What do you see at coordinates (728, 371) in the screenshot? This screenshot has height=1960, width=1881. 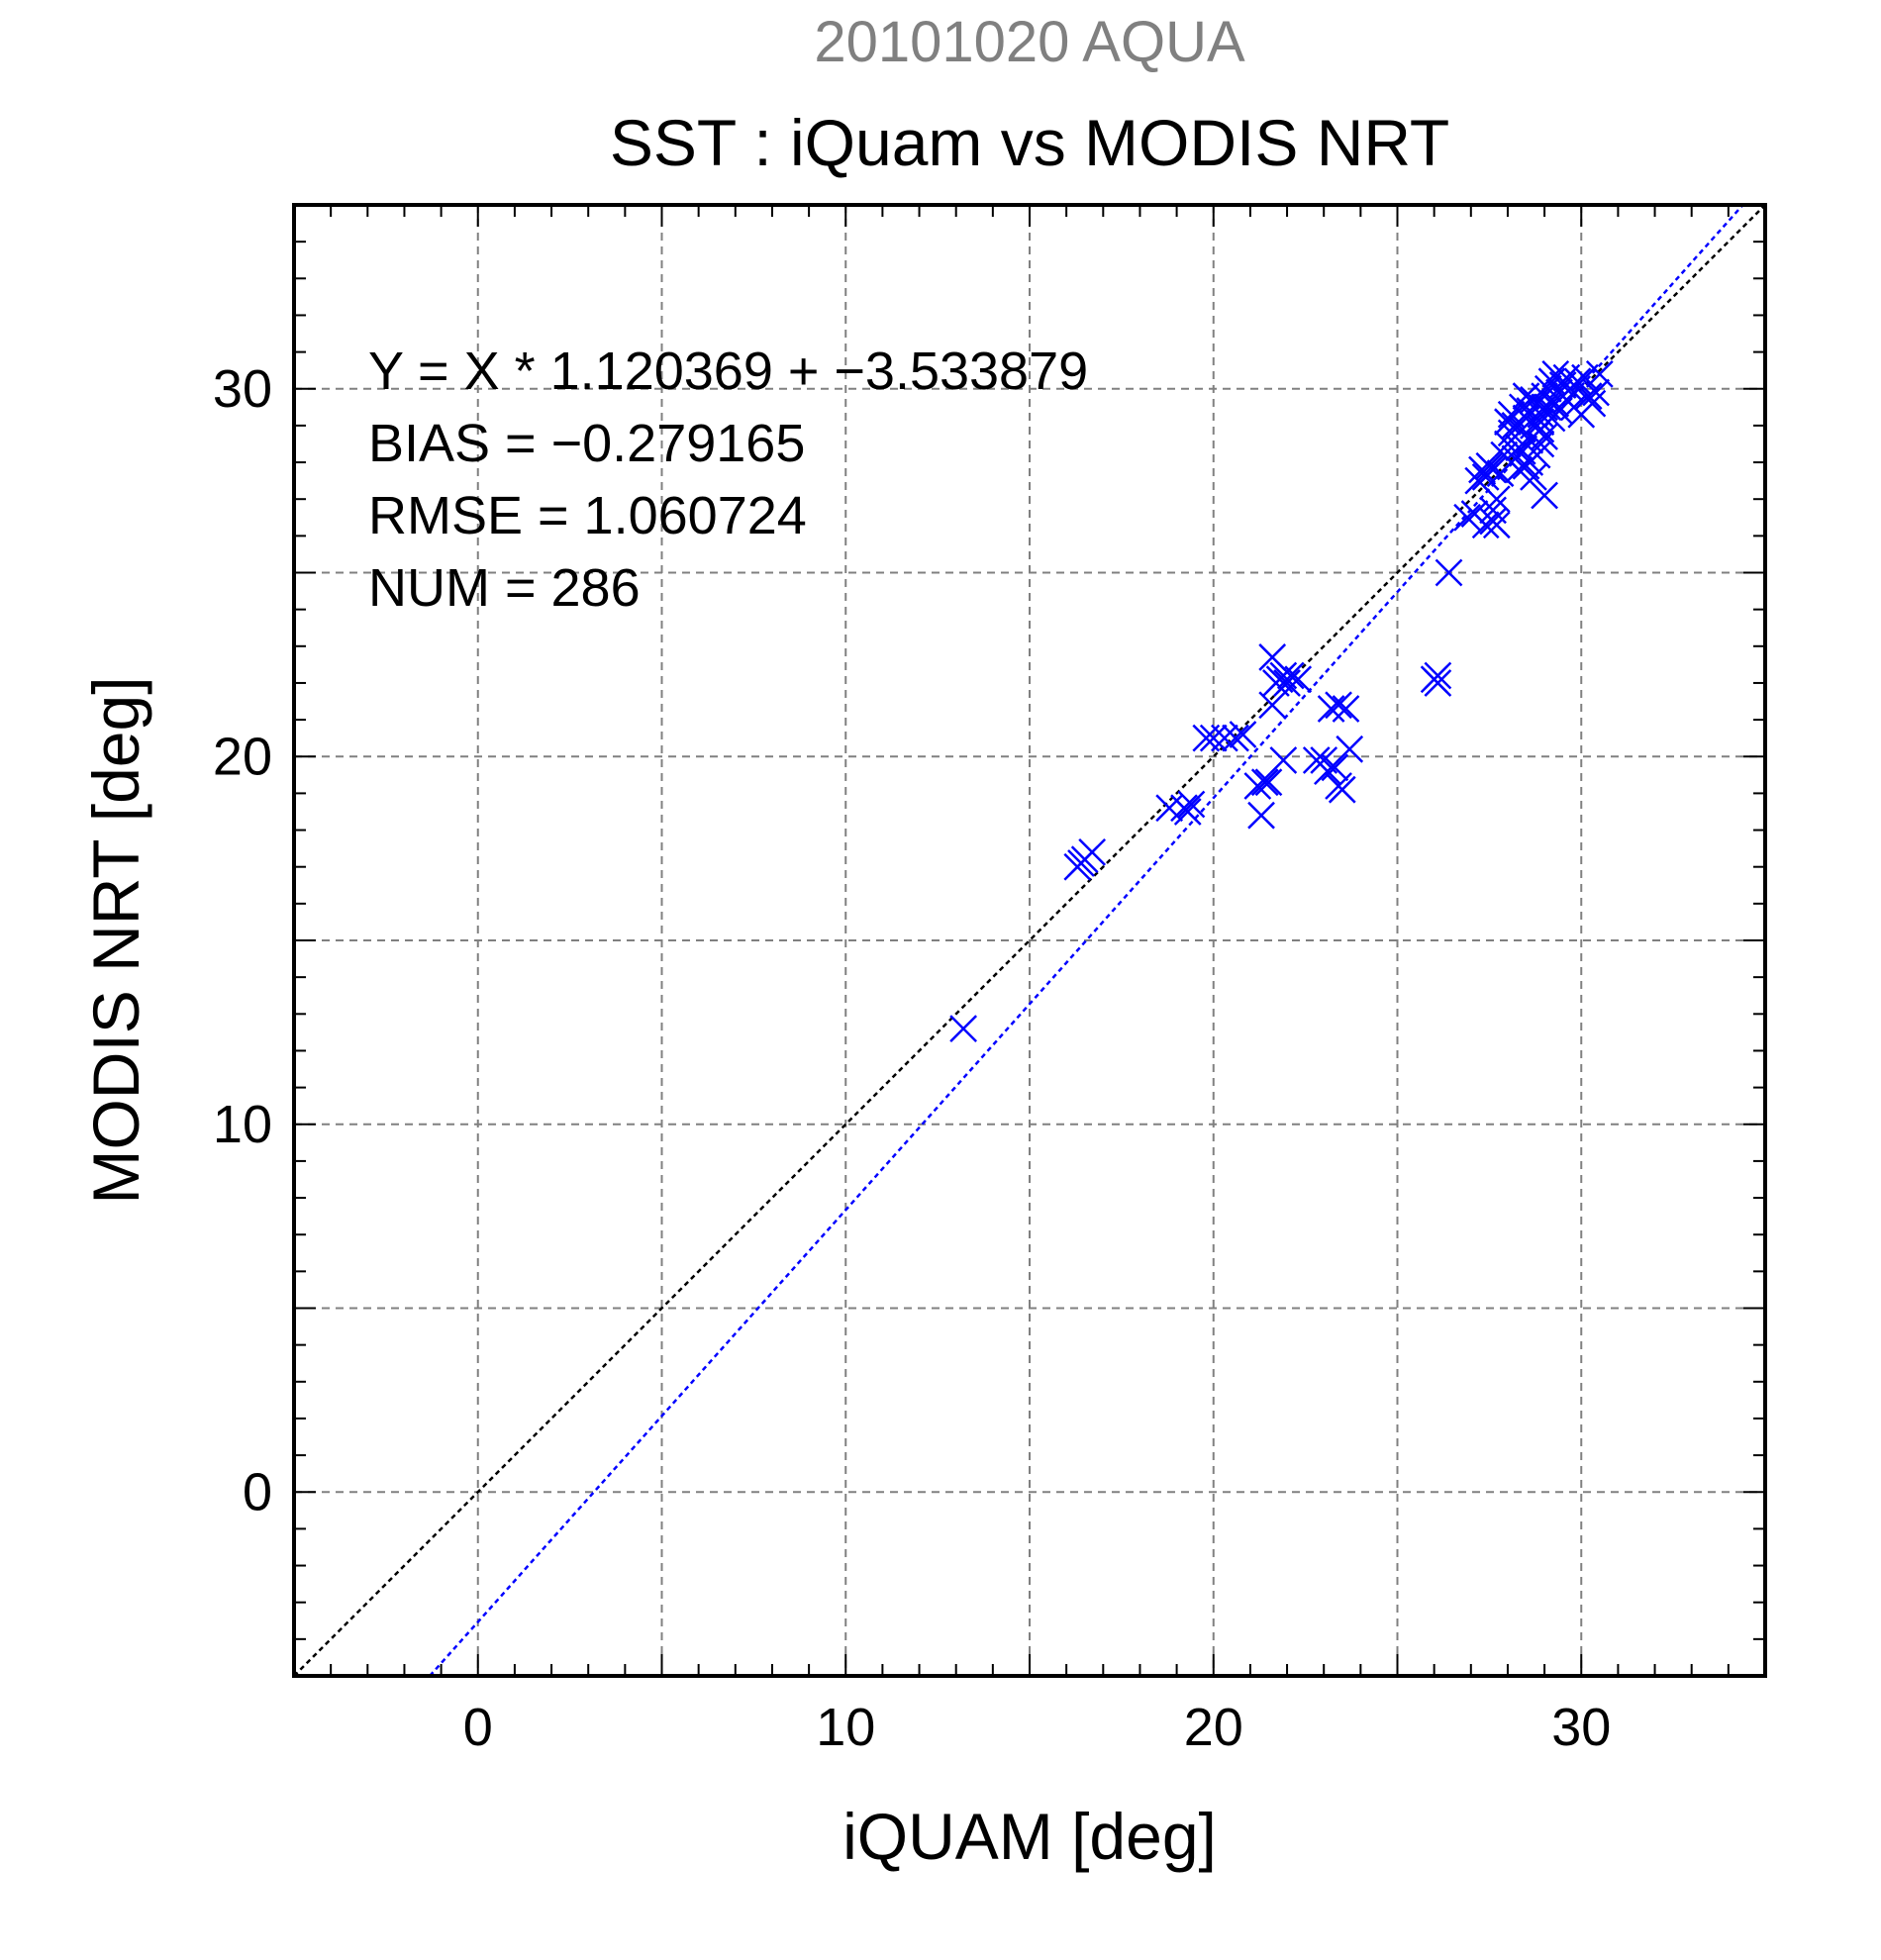 I see `stats-line: Y = X * 1.120369 + −3.533879` at bounding box center [728, 371].